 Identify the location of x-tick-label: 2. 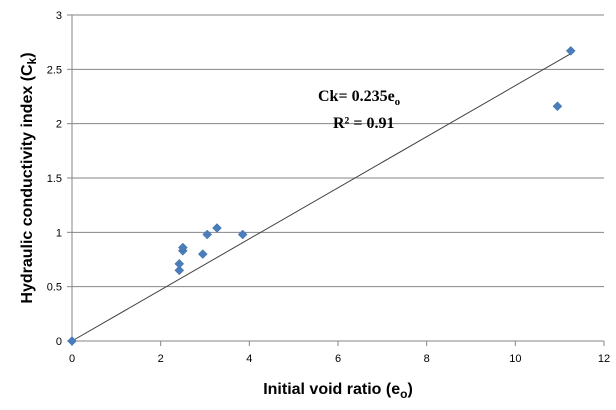
(161, 359).